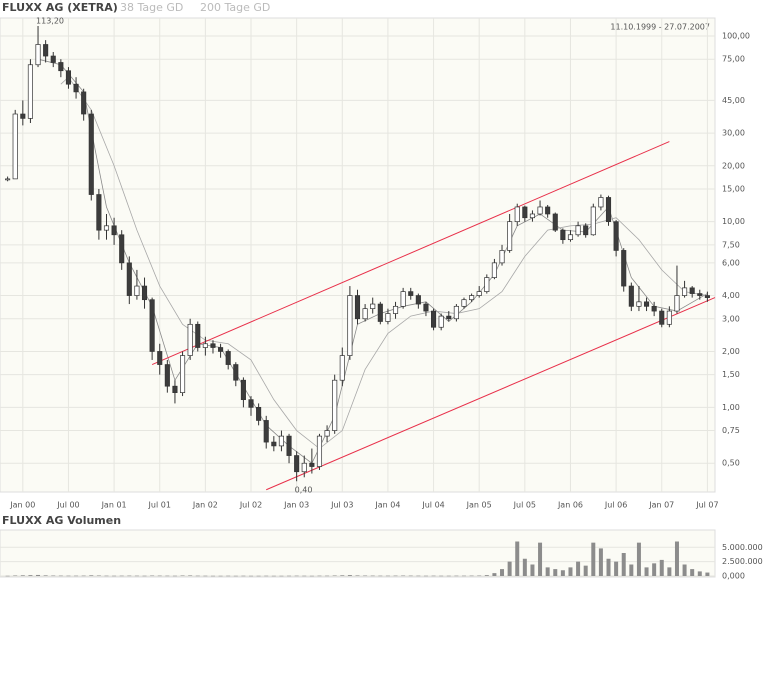 The image size is (765, 673). I want to click on x-tick-label: Jul 04, so click(432, 505).